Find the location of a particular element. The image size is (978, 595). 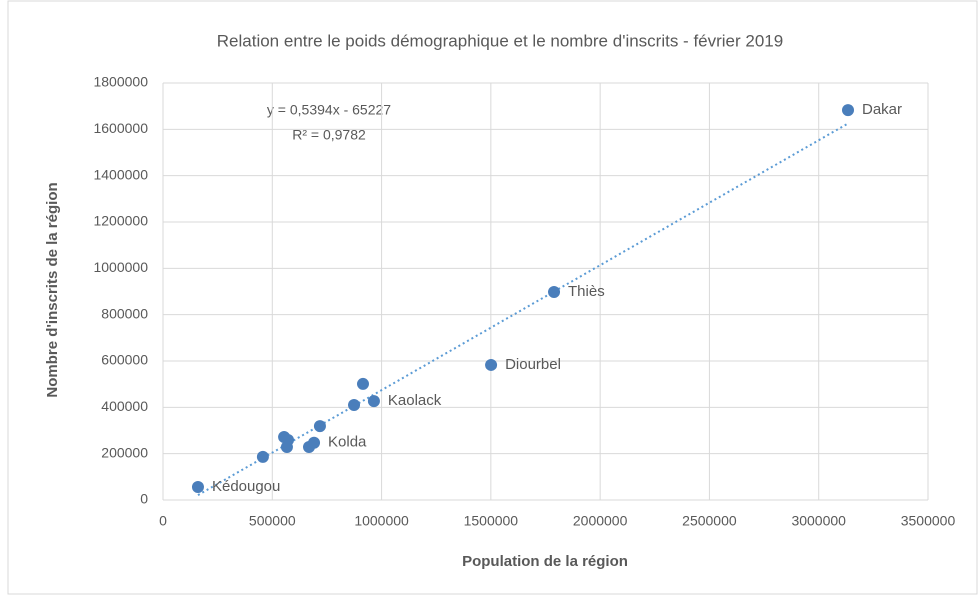

data-label: Kédougou is located at coordinates (246, 486).